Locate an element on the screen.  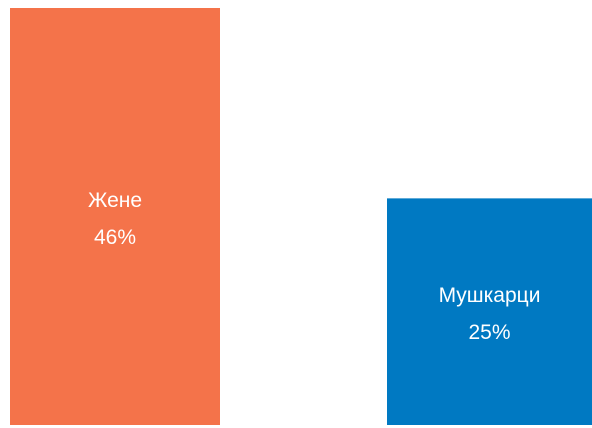
category-label: Жене is located at coordinates (115, 200).